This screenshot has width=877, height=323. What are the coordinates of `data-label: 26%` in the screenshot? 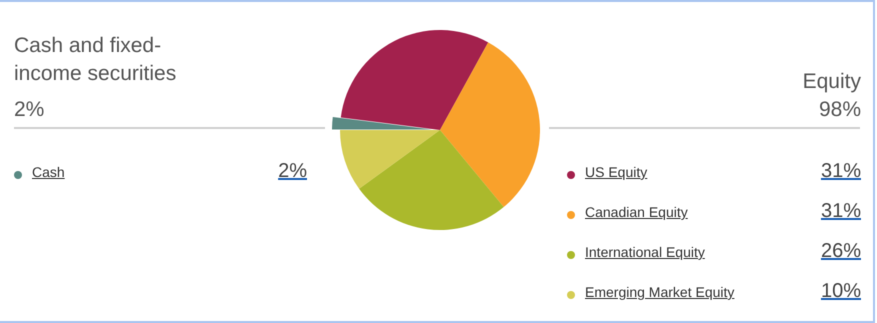 It's located at (840, 251).